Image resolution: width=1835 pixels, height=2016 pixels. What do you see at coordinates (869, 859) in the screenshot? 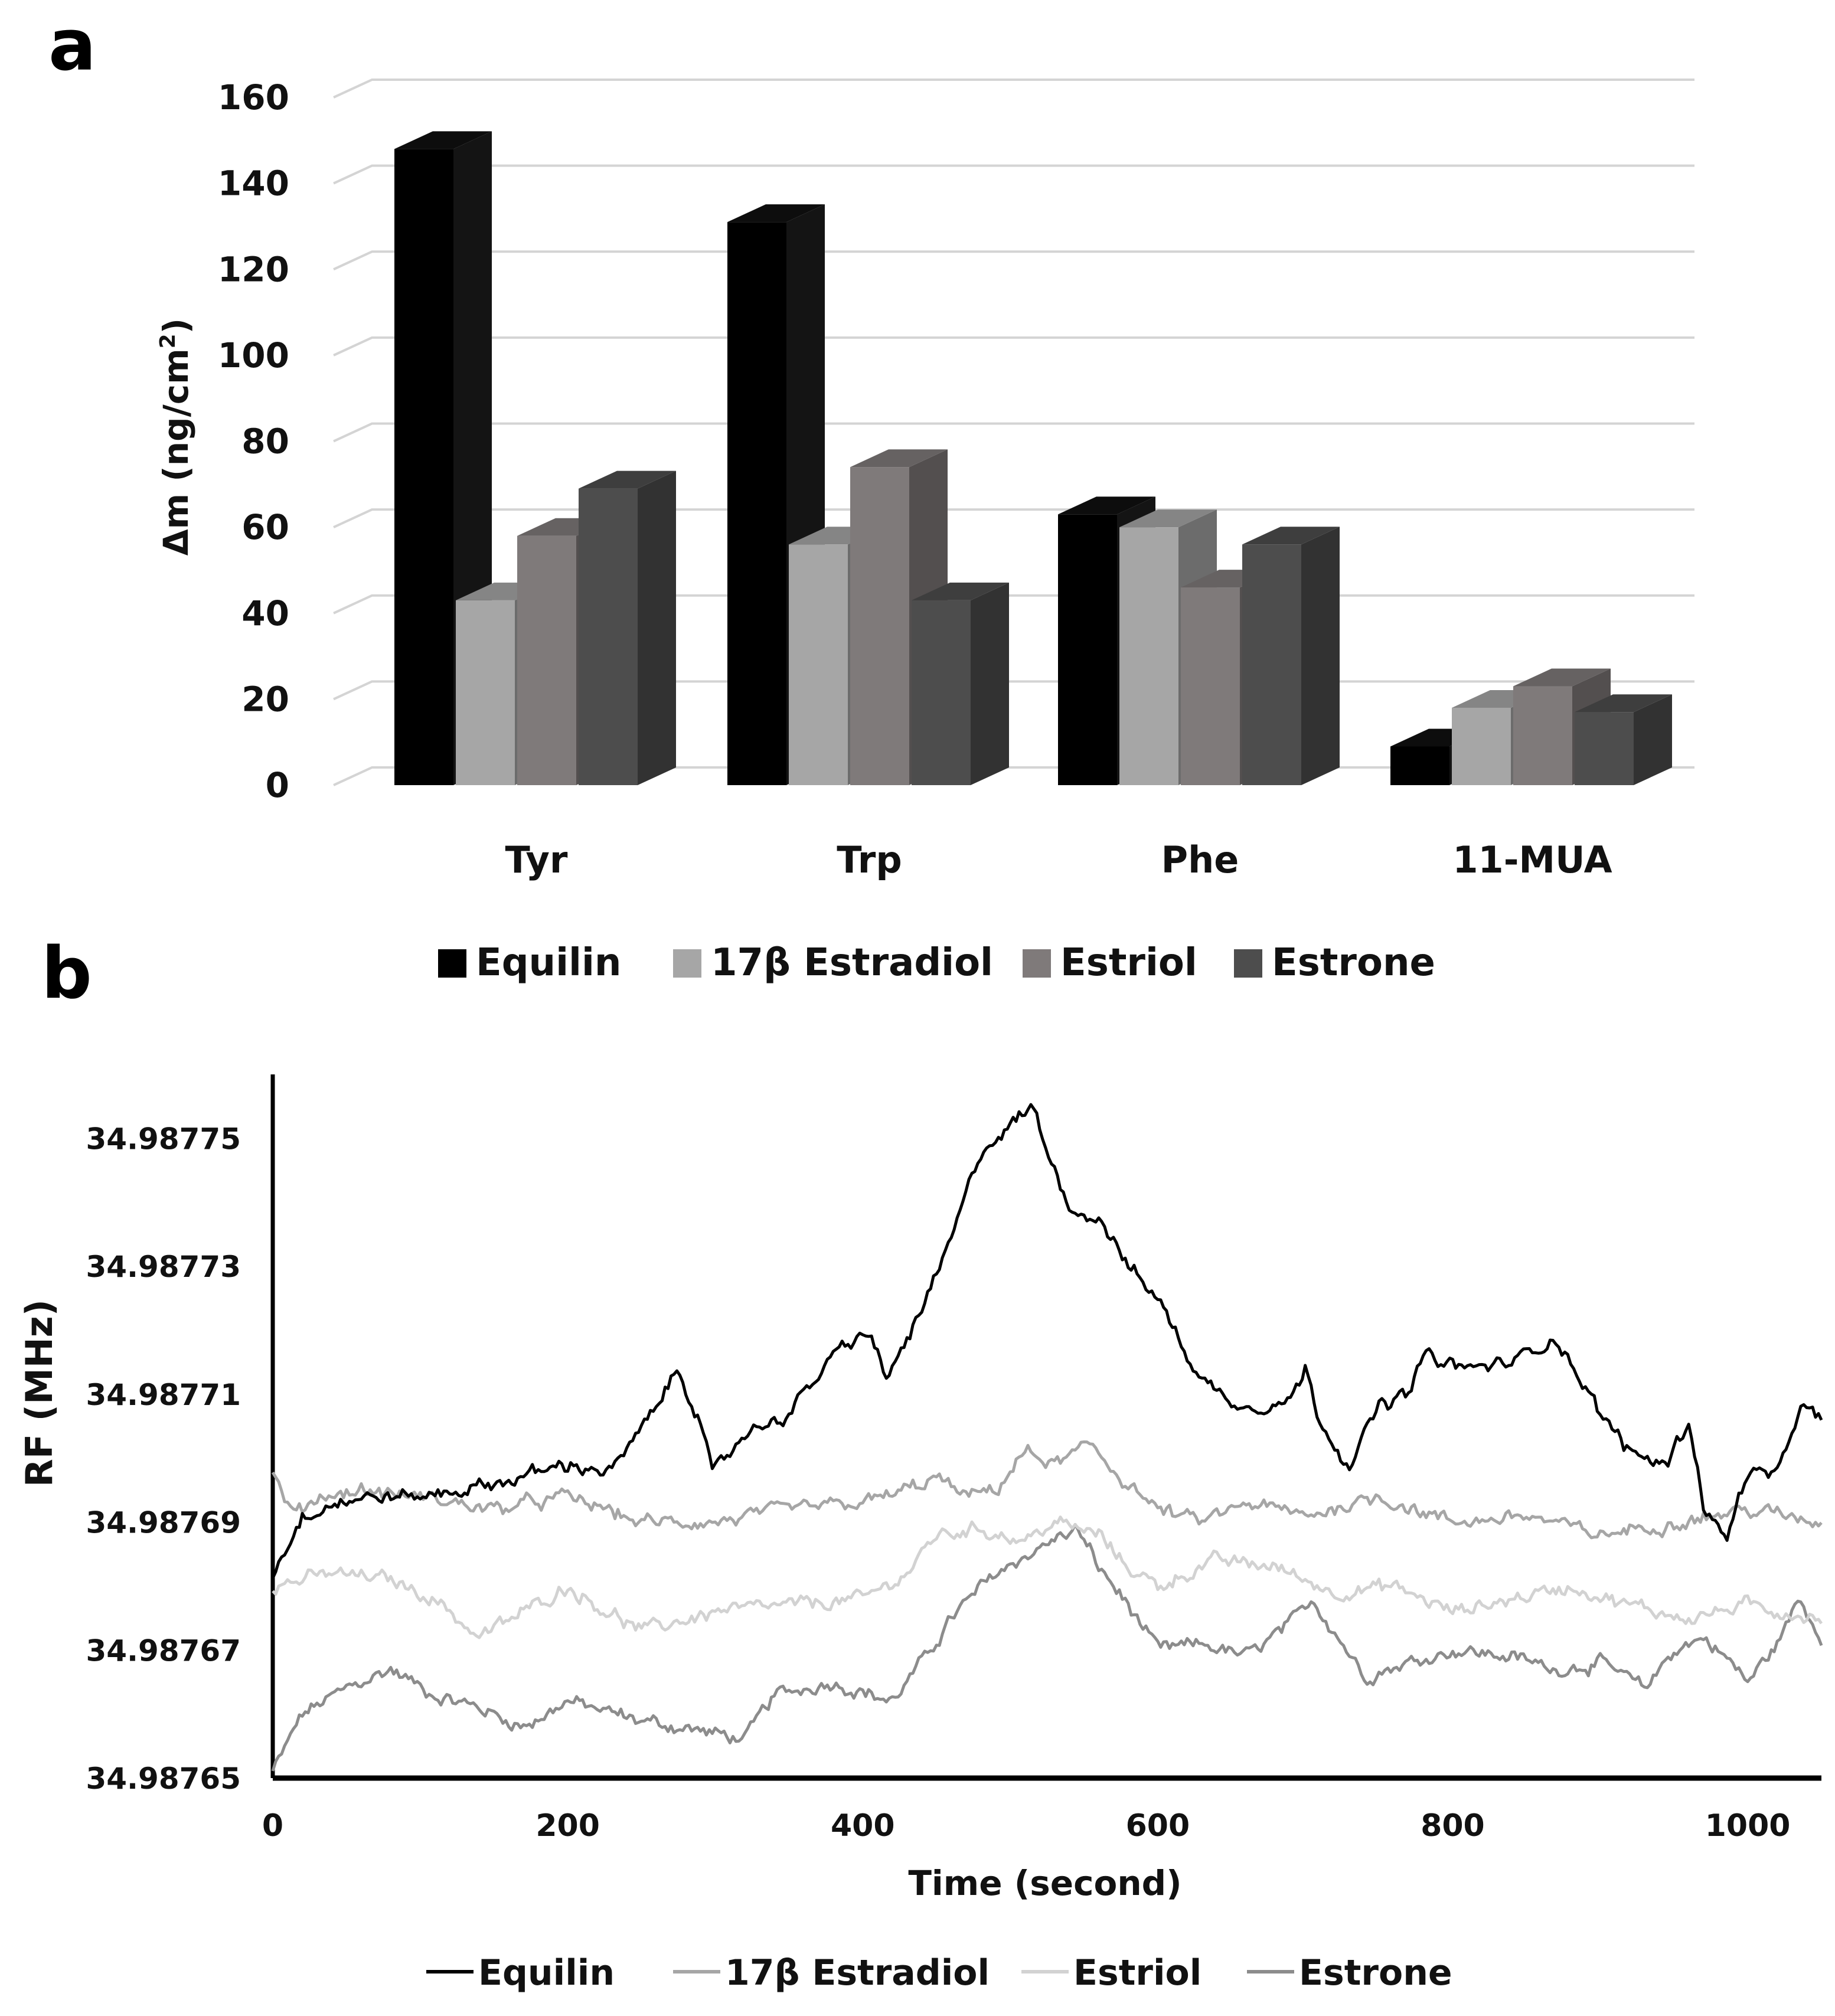
I see `category-label: Trp` at bounding box center [869, 859].